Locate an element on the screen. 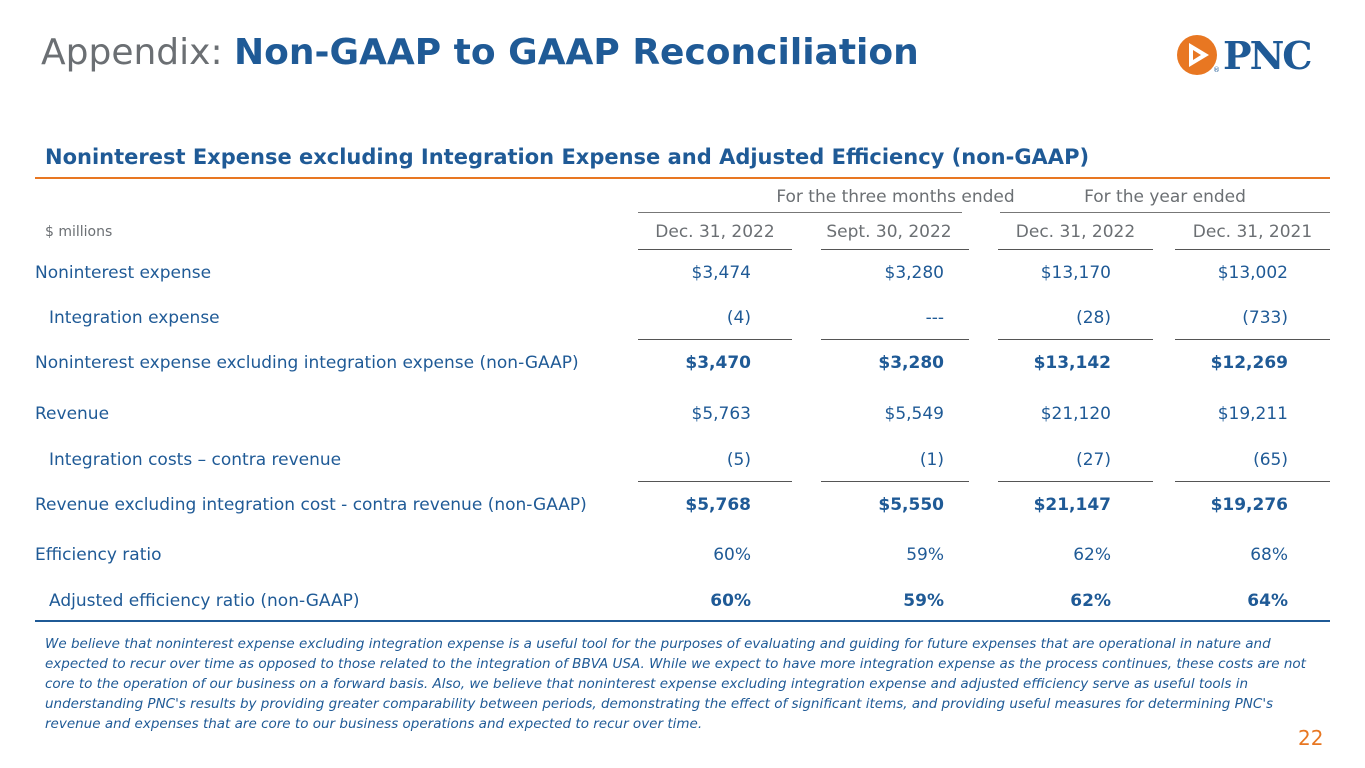 This screenshot has width=1365, height=768. row-label: Efficiency ratio is located at coordinates (98, 555).